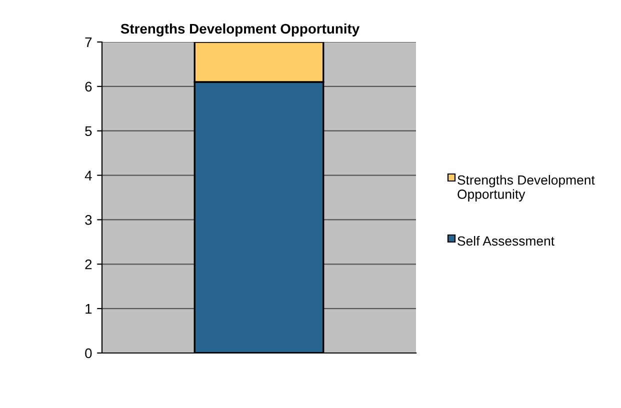 The height and width of the screenshot is (408, 621). What do you see at coordinates (88, 264) in the screenshot?
I see `y-tick-label: 2` at bounding box center [88, 264].